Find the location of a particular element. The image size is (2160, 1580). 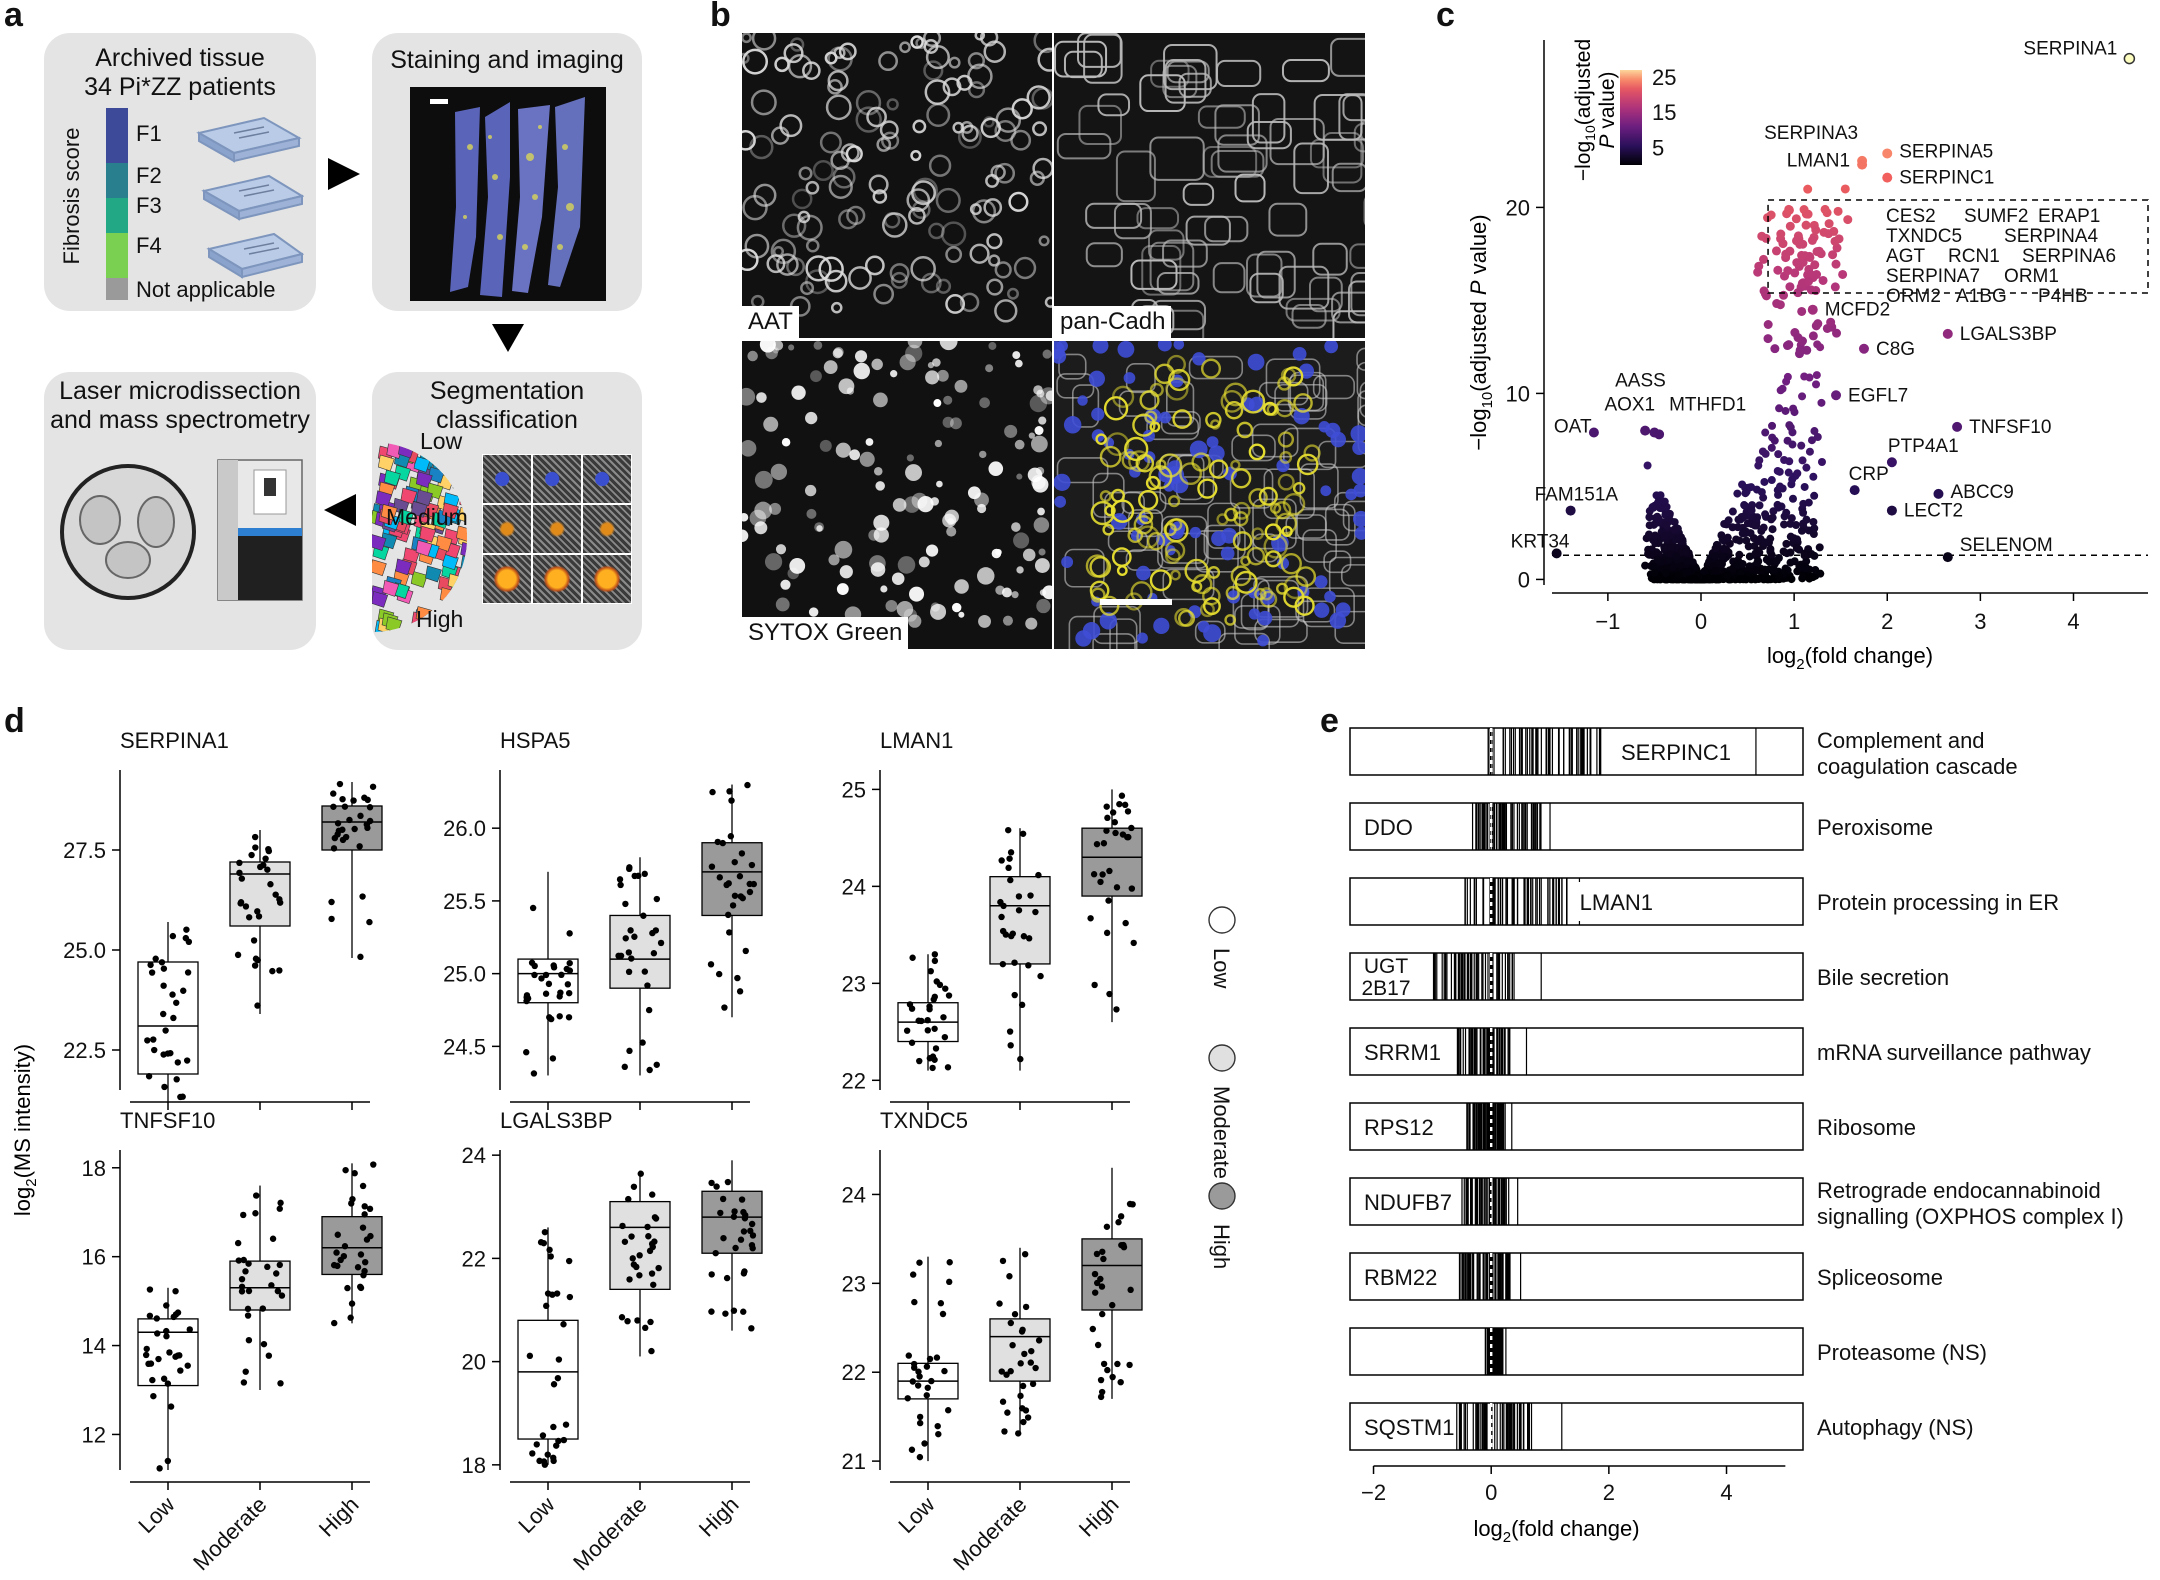

boxplot-ytick-label: 18 is located at coordinates (474, 1465).